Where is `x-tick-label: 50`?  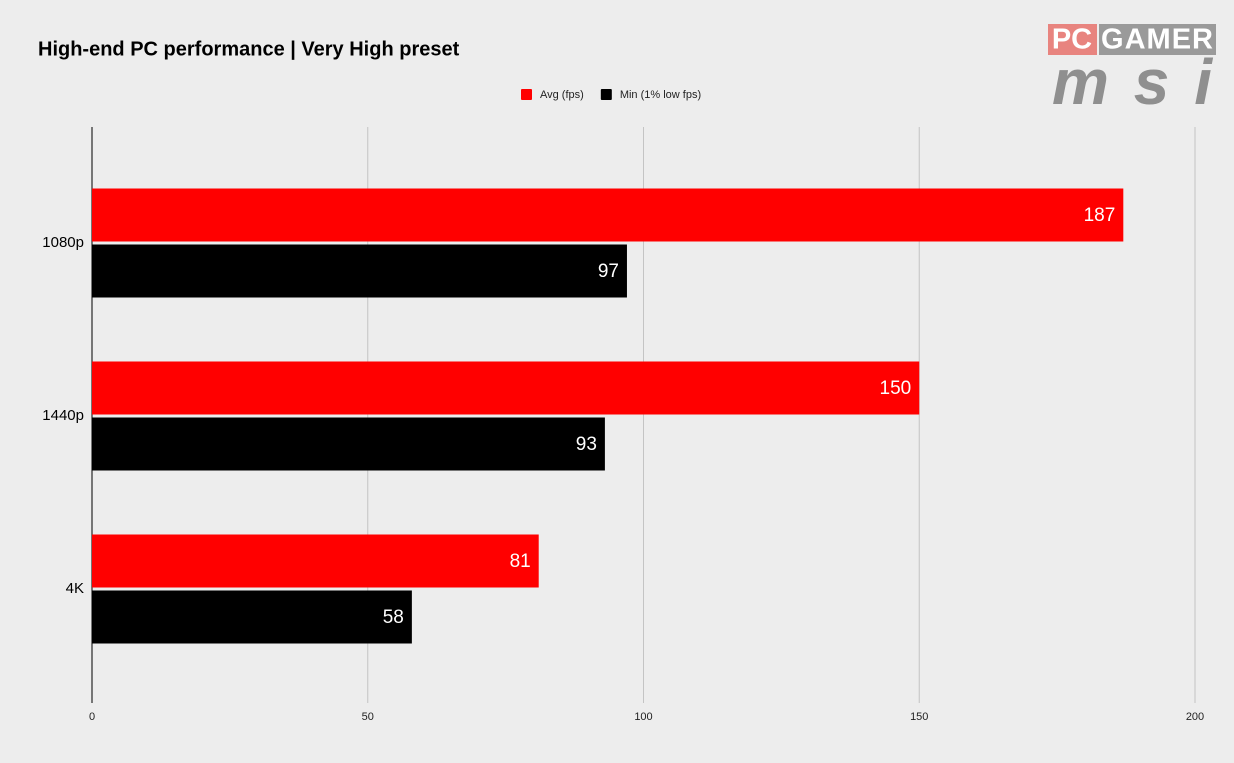
x-tick-label: 50 is located at coordinates (368, 717).